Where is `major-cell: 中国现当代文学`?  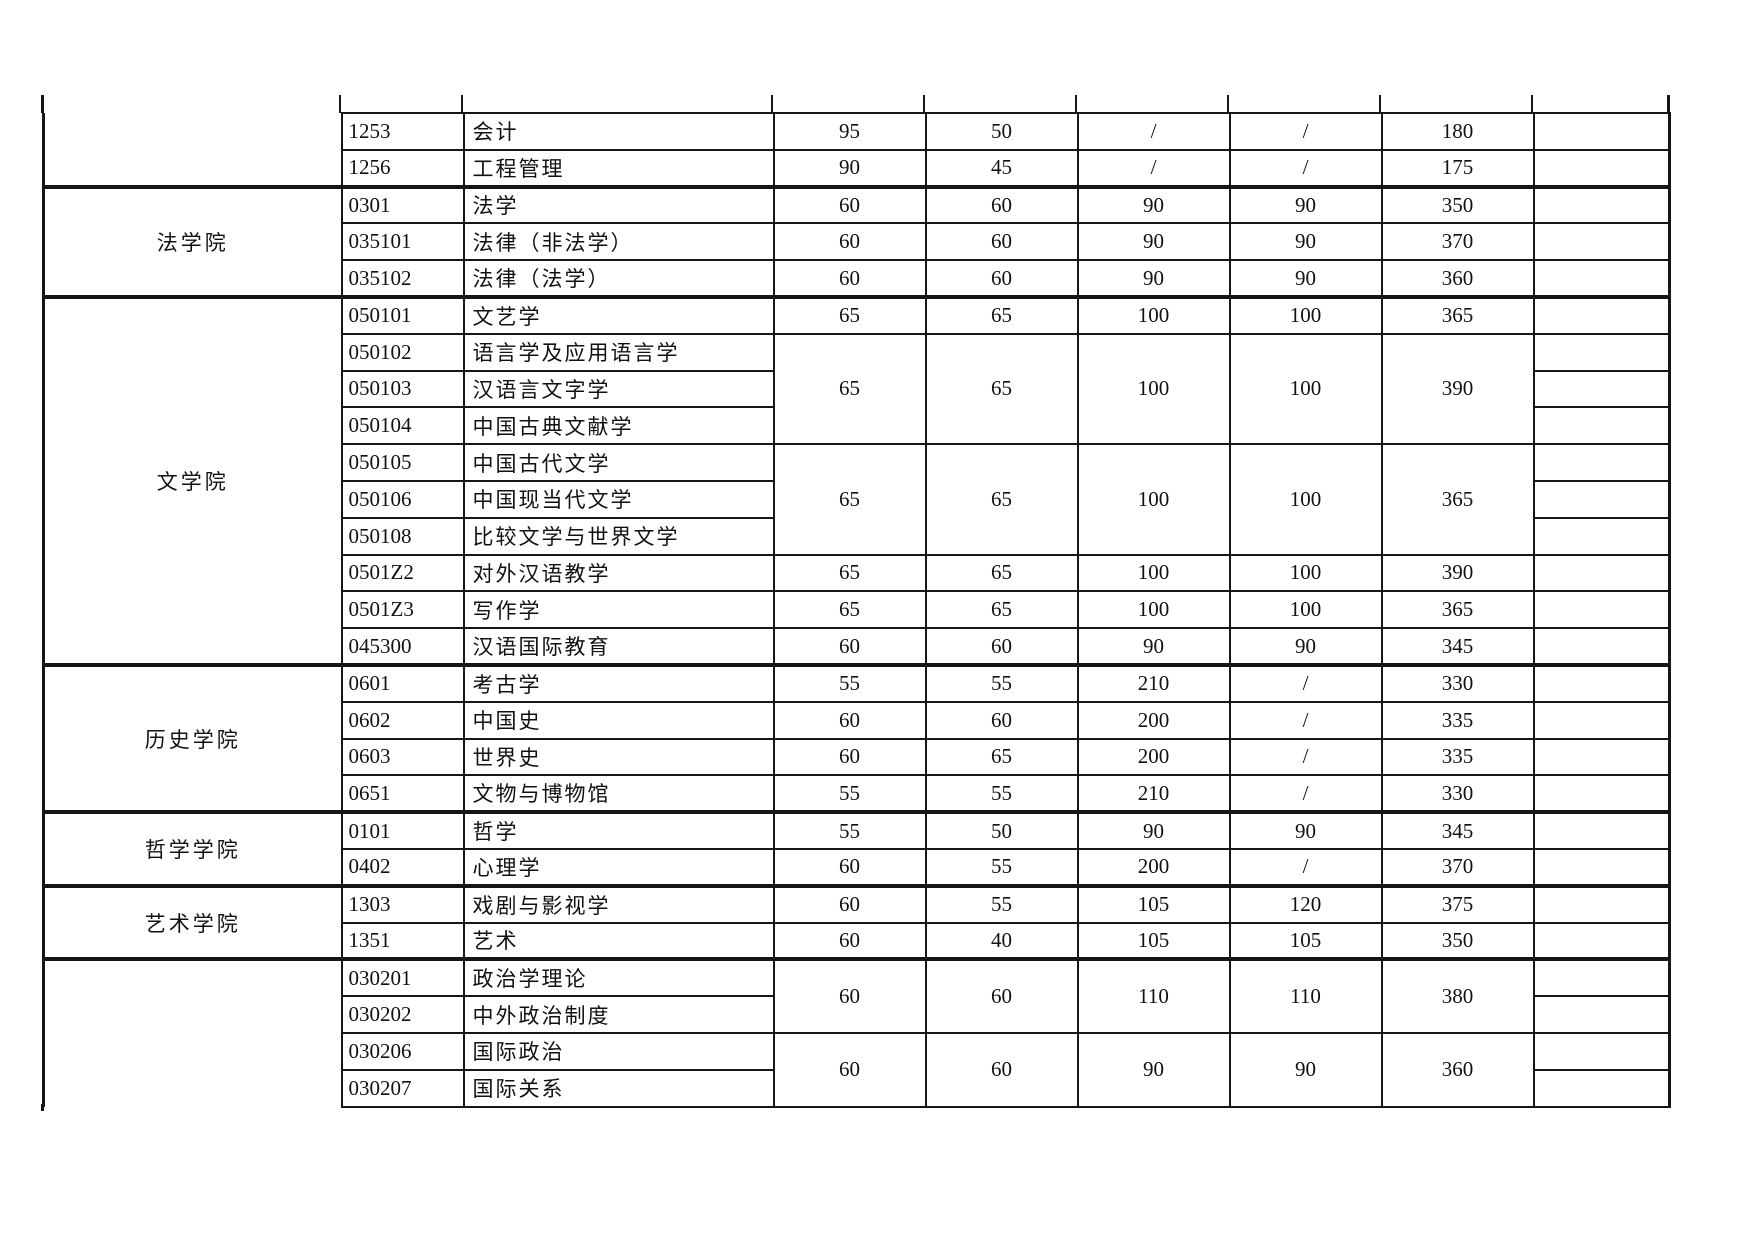 major-cell: 中国现当代文学 is located at coordinates (618, 499).